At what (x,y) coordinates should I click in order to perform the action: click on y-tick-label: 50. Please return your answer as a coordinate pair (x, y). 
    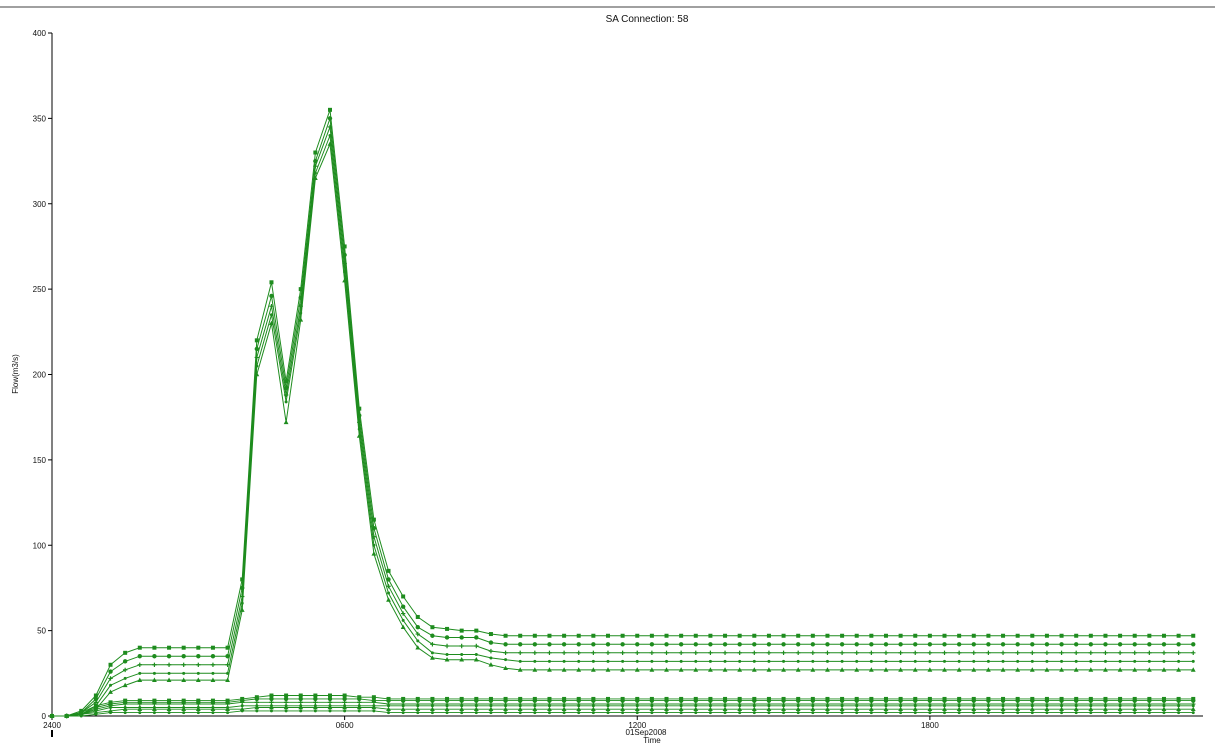
    Looking at the image, I should click on (41, 631).